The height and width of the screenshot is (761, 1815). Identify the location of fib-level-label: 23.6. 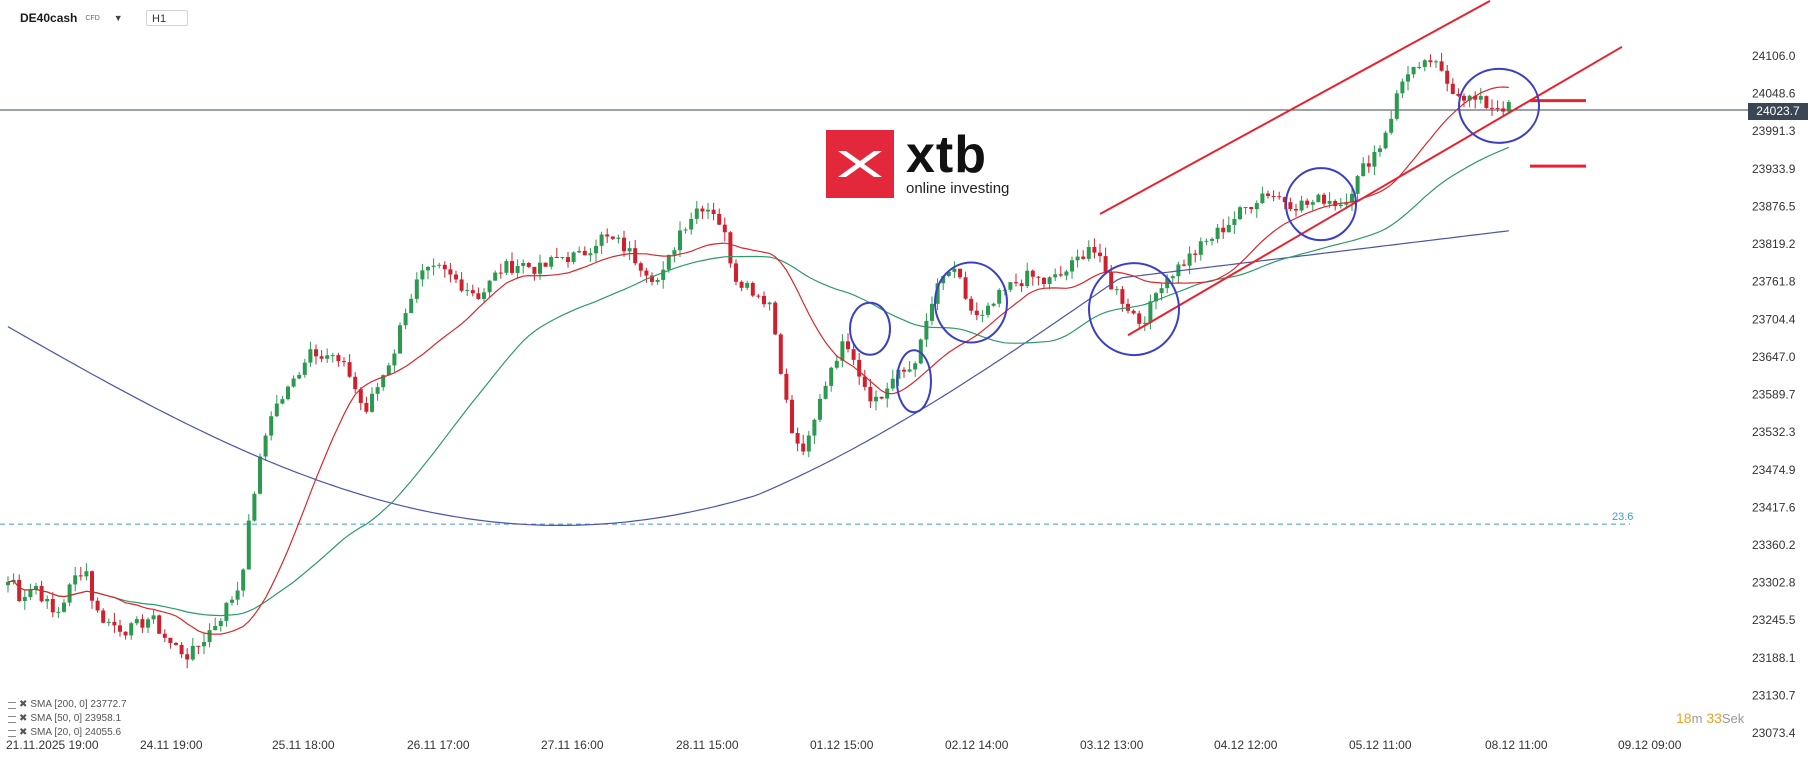
(1622, 517).